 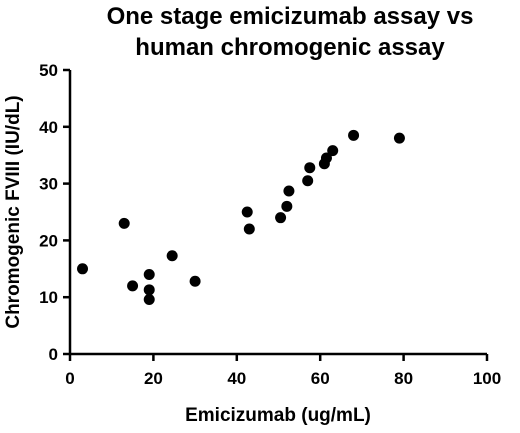 What do you see at coordinates (48, 70) in the screenshot?
I see `y-tick-label: 50` at bounding box center [48, 70].